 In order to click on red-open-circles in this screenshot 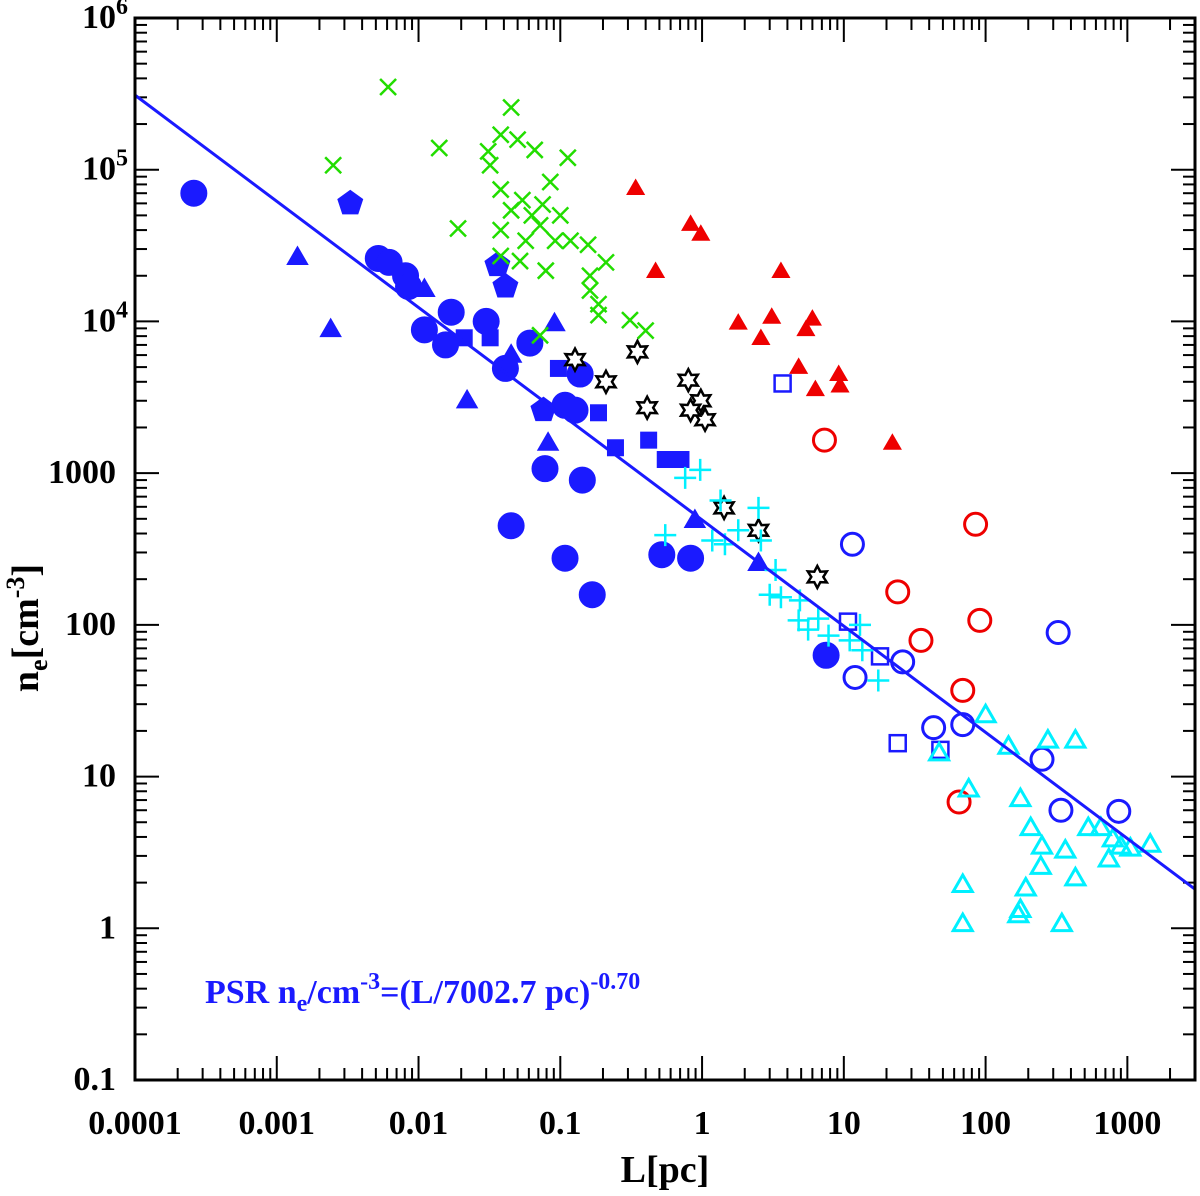, I will do `click(902, 621)`.